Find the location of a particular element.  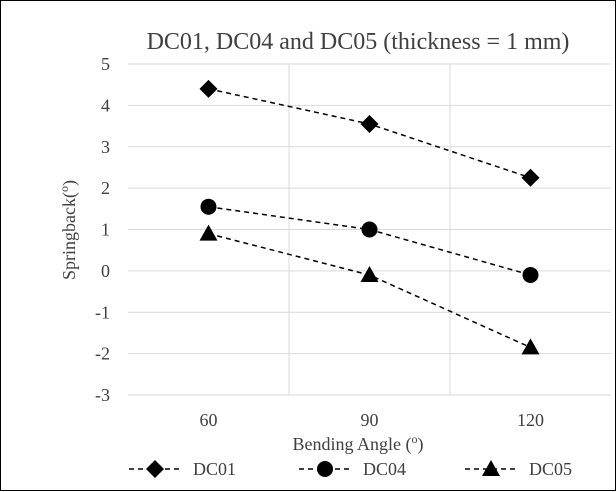

x-tick-label: 120 is located at coordinates (530, 420).